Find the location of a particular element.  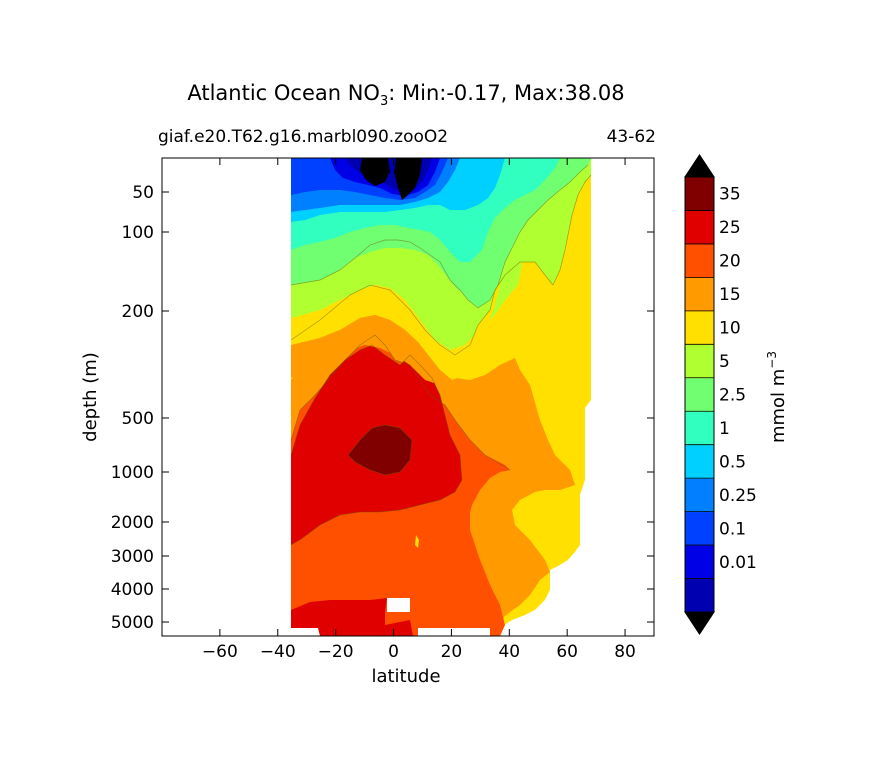

x-tick-label: −20 is located at coordinates (336, 652).